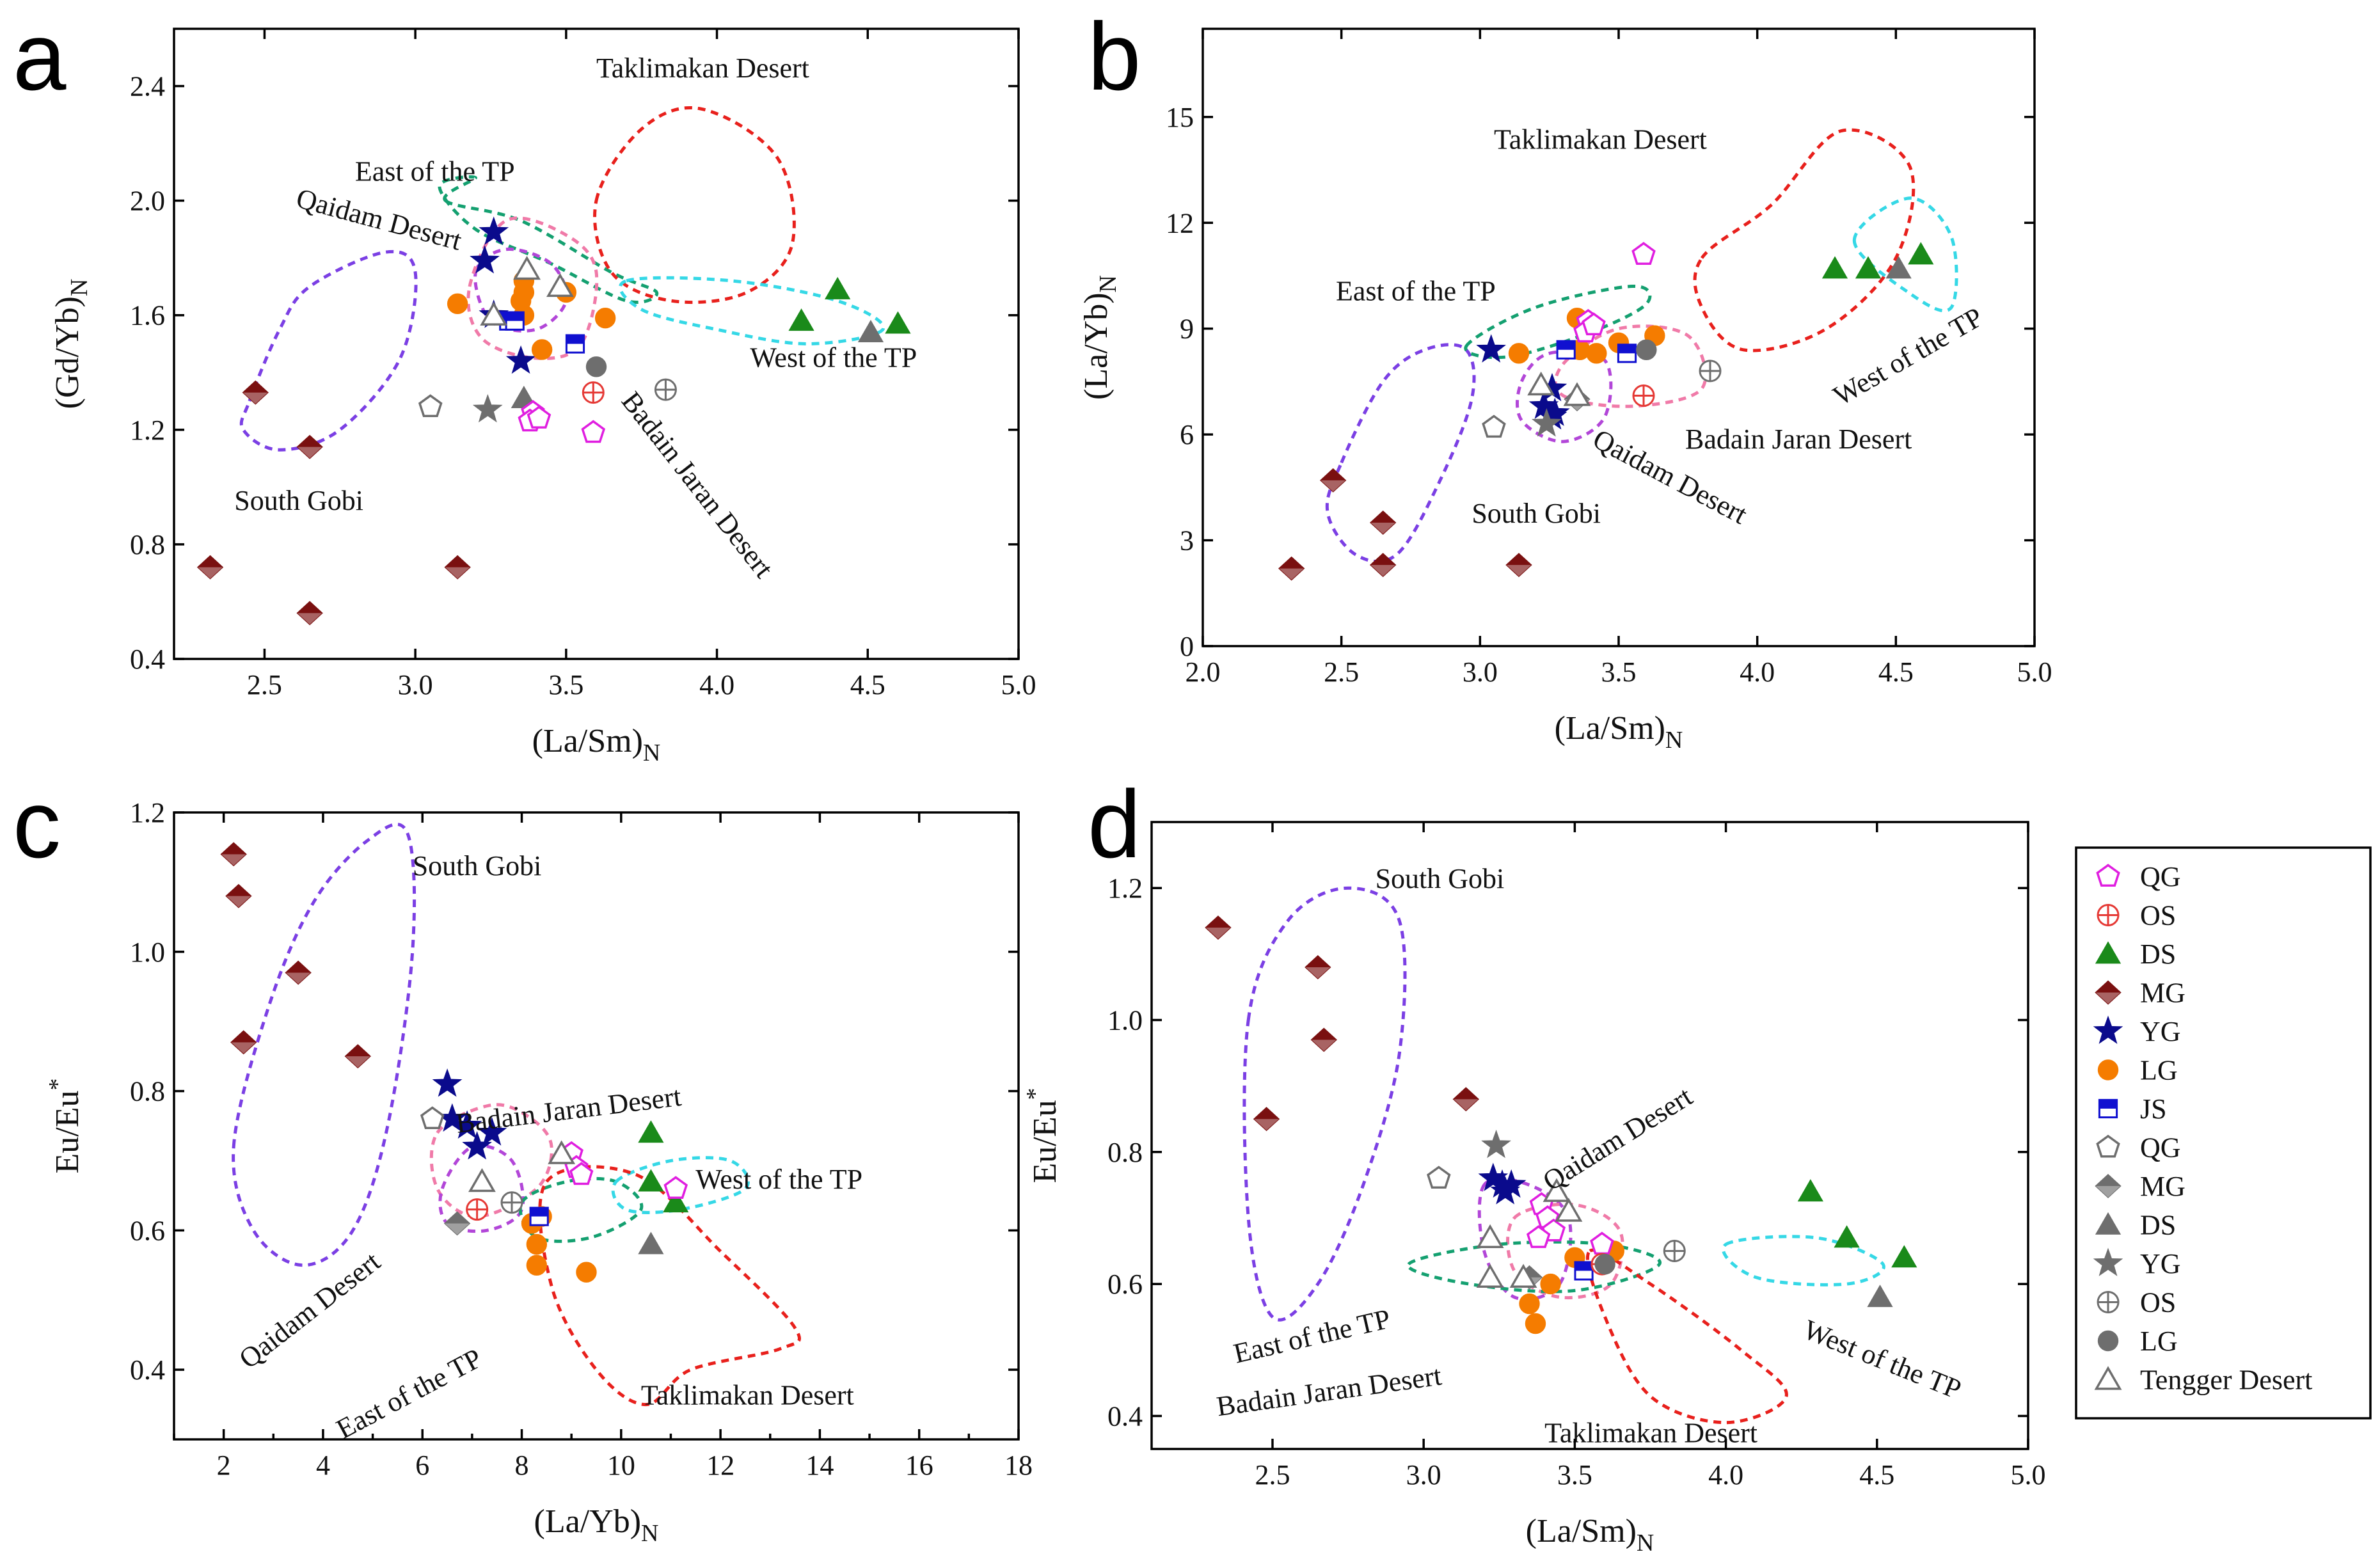  What do you see at coordinates (40, 56) in the screenshot?
I see `panel-letter-a: a` at bounding box center [40, 56].